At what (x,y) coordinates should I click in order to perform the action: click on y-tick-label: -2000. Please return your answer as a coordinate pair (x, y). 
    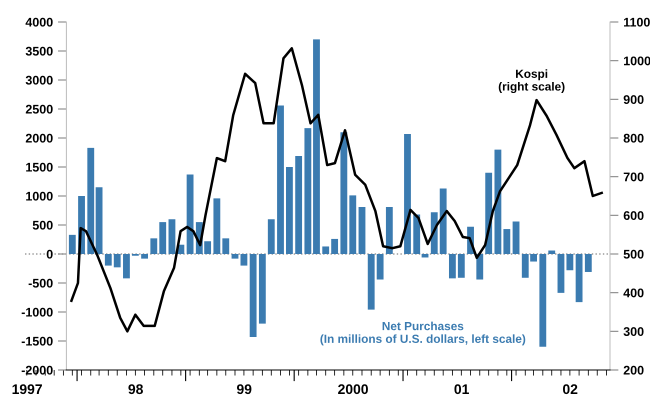
    Looking at the image, I should click on (37, 370).